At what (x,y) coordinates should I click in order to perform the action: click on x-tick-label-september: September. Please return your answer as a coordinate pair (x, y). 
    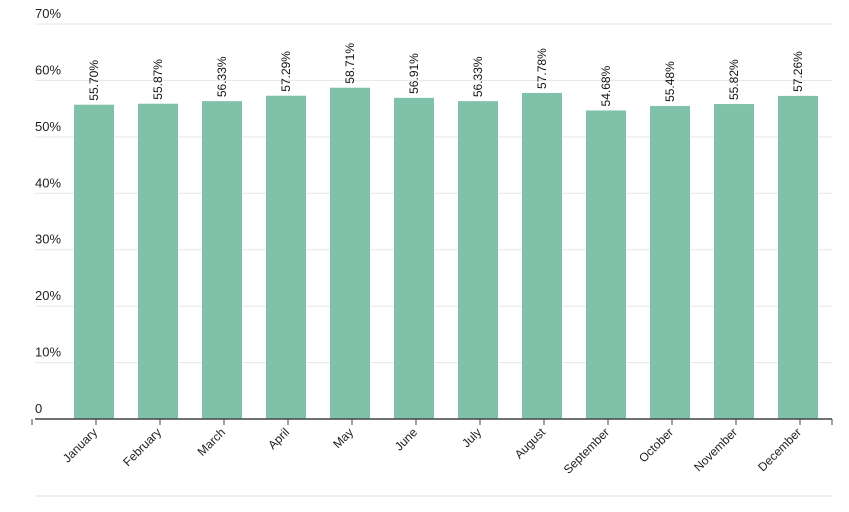
    Looking at the image, I should click on (586, 450).